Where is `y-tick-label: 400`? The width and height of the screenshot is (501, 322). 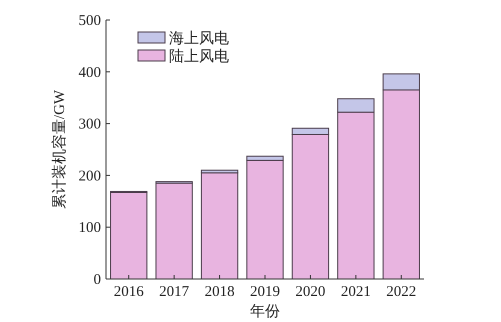 y-tick-label: 400 is located at coordinates (89, 72).